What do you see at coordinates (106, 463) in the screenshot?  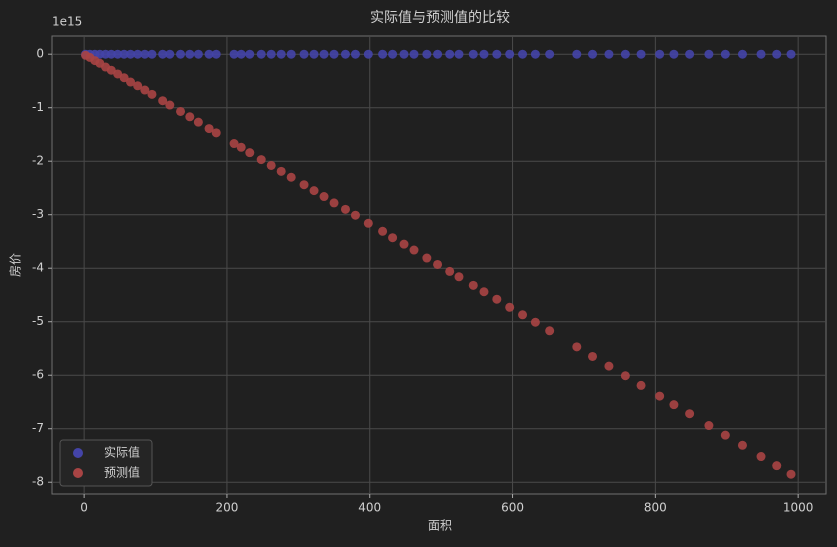 I see `legend-box` at bounding box center [106, 463].